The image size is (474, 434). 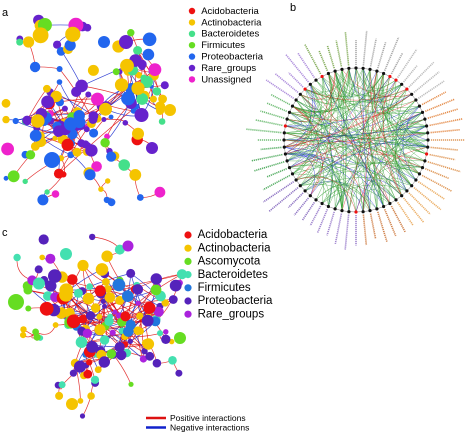 I want to click on legend-a-label-1: Actinobacteria, so click(x=231, y=22).